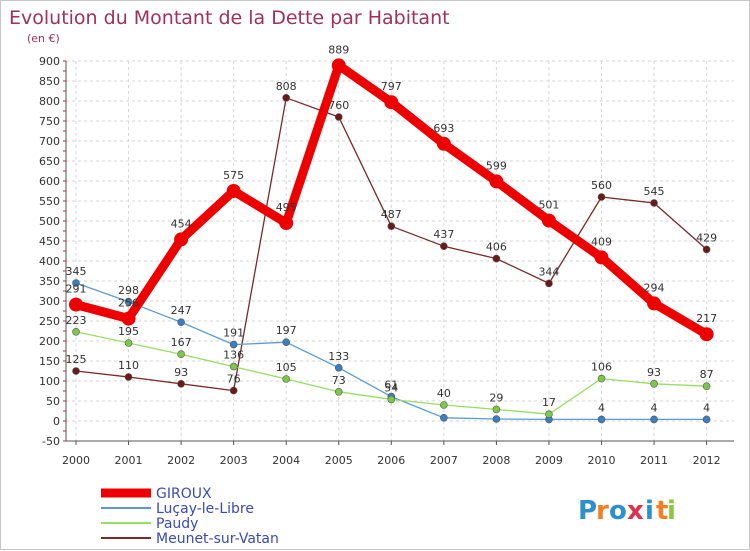  What do you see at coordinates (49, 301) in the screenshot?
I see `y-tick-label: 300` at bounding box center [49, 301].